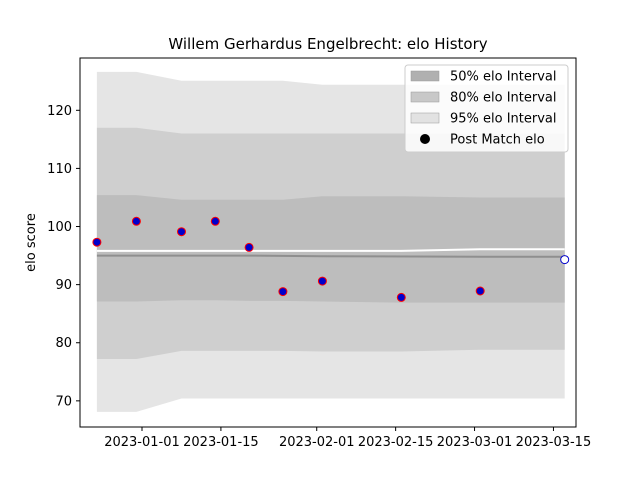 This screenshot has width=640, height=480. I want to click on legend-marker-post-match-elo, so click(425, 139).